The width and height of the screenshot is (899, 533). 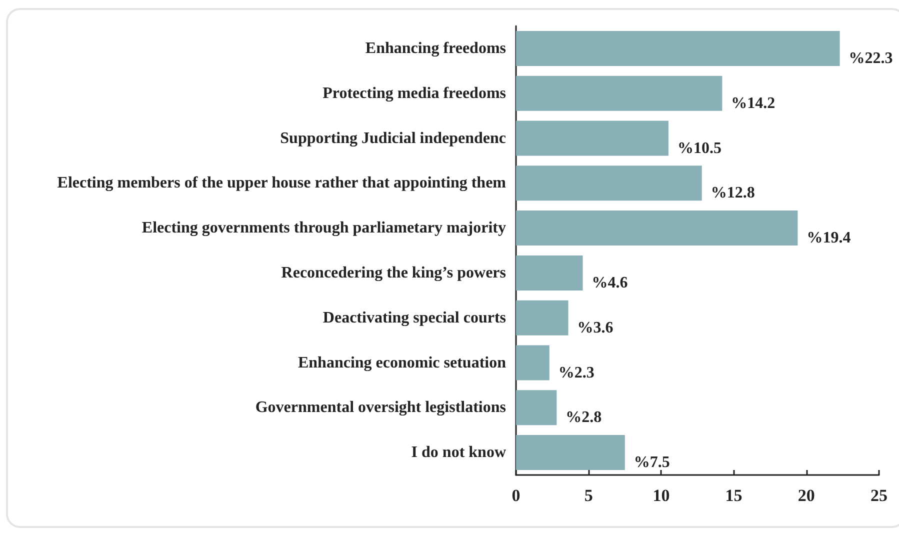 What do you see at coordinates (753, 103) in the screenshot?
I see `data-label: %14.2` at bounding box center [753, 103].